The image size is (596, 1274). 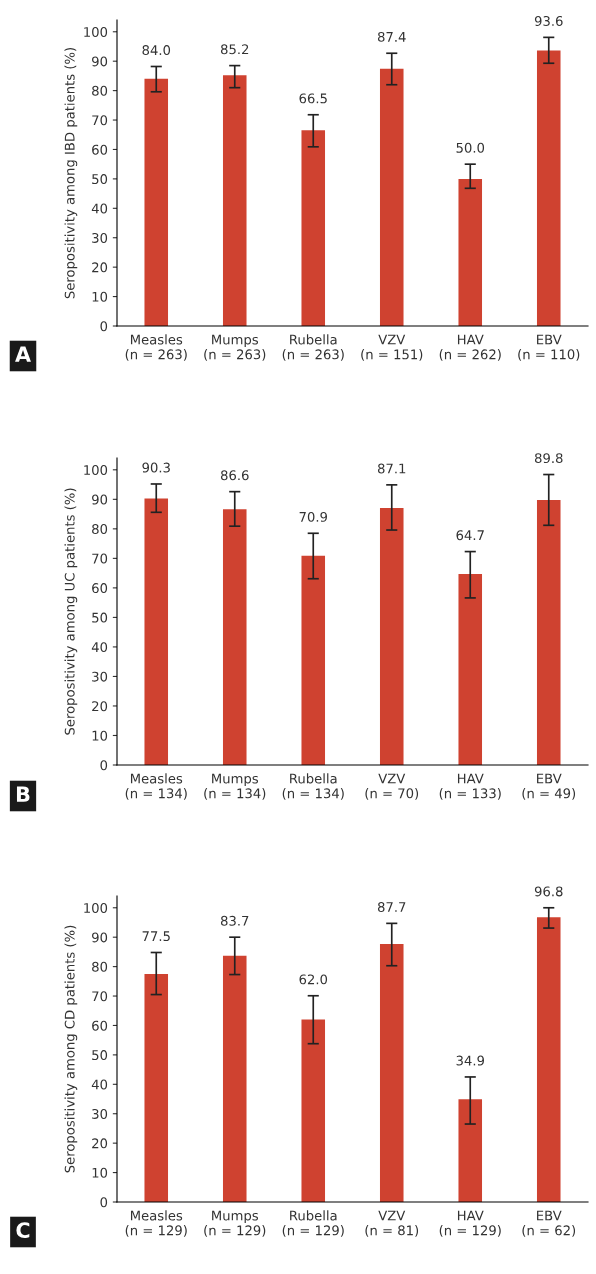 I want to click on data-label: 85.2, so click(x=234, y=49).